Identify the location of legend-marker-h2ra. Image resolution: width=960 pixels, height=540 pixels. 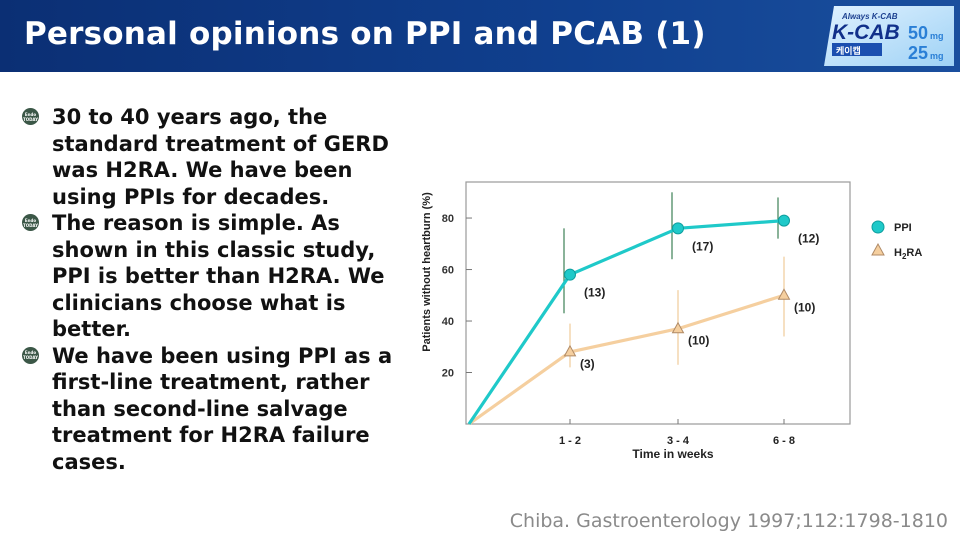
(878, 249).